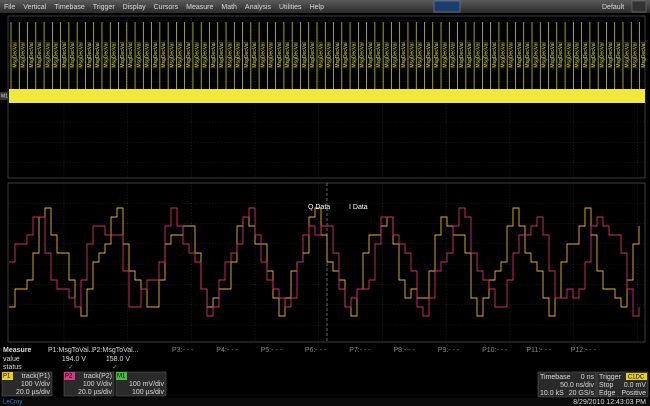 The height and width of the screenshot is (406, 650). Describe the element at coordinates (405, 350) in the screenshot. I see `param-name: P8:- - -` at that location.